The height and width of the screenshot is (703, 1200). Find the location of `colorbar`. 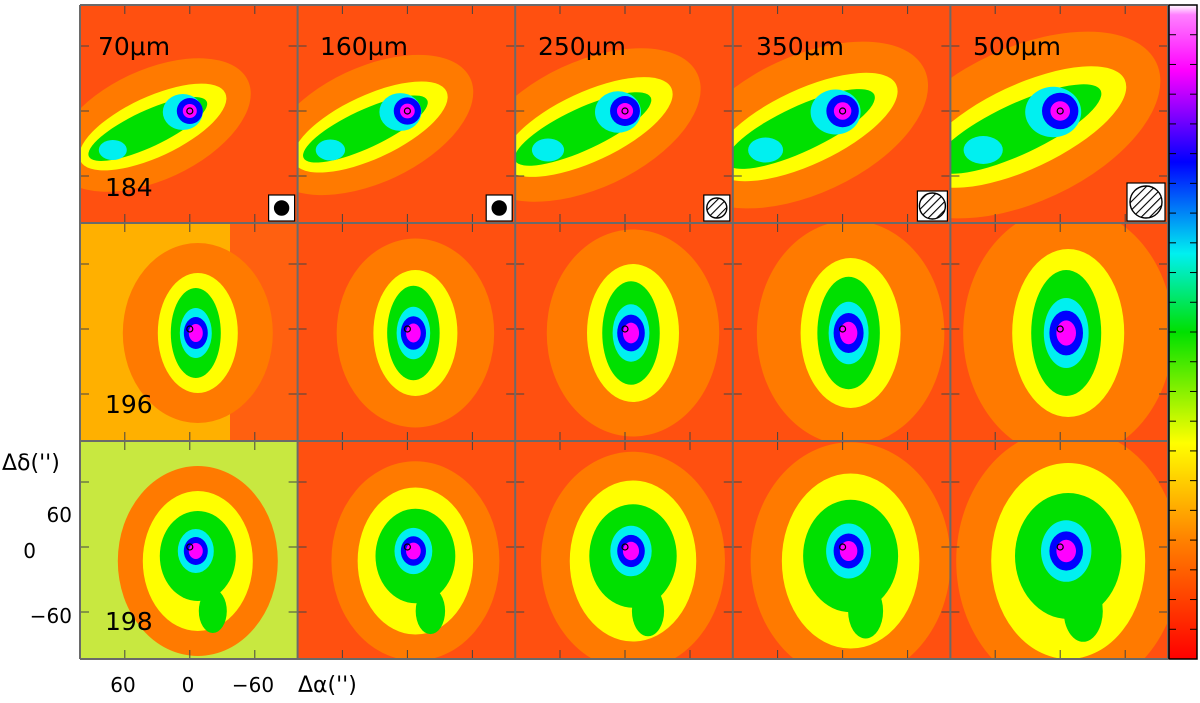

colorbar is located at coordinates (1183, 332).